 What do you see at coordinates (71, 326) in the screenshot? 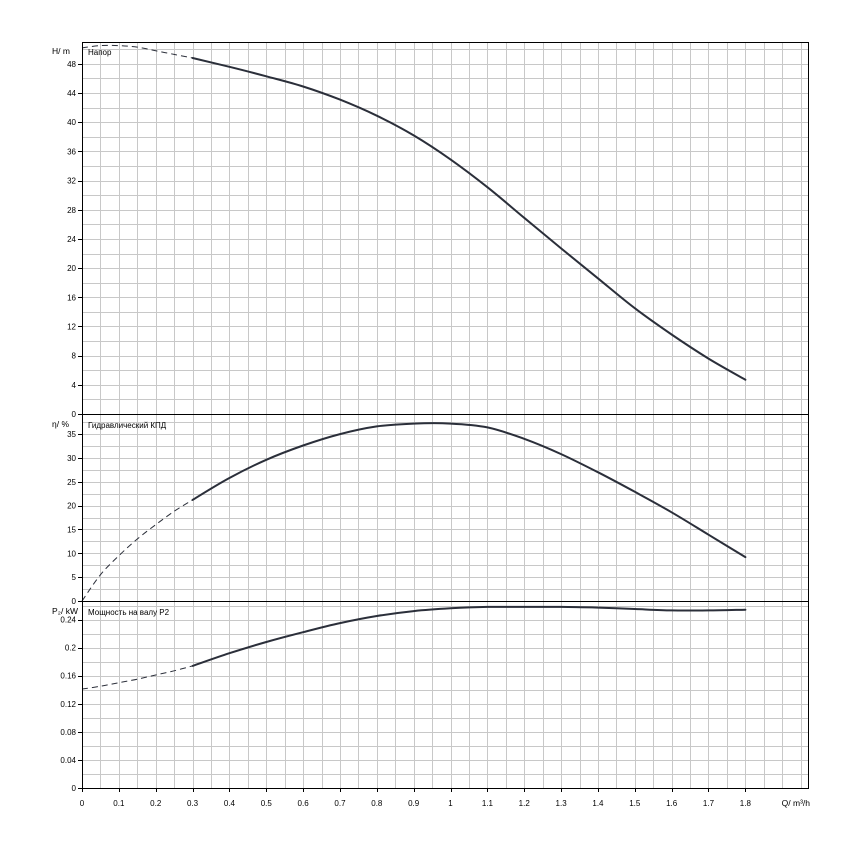
I see `y-tick-label: 12` at bounding box center [71, 326].